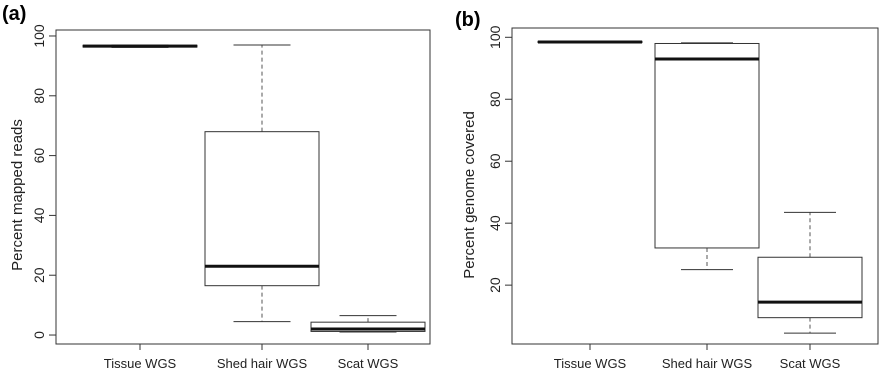  Describe the element at coordinates (495, 285) in the screenshot. I see `panel-b-y-tick-label: 20` at that location.